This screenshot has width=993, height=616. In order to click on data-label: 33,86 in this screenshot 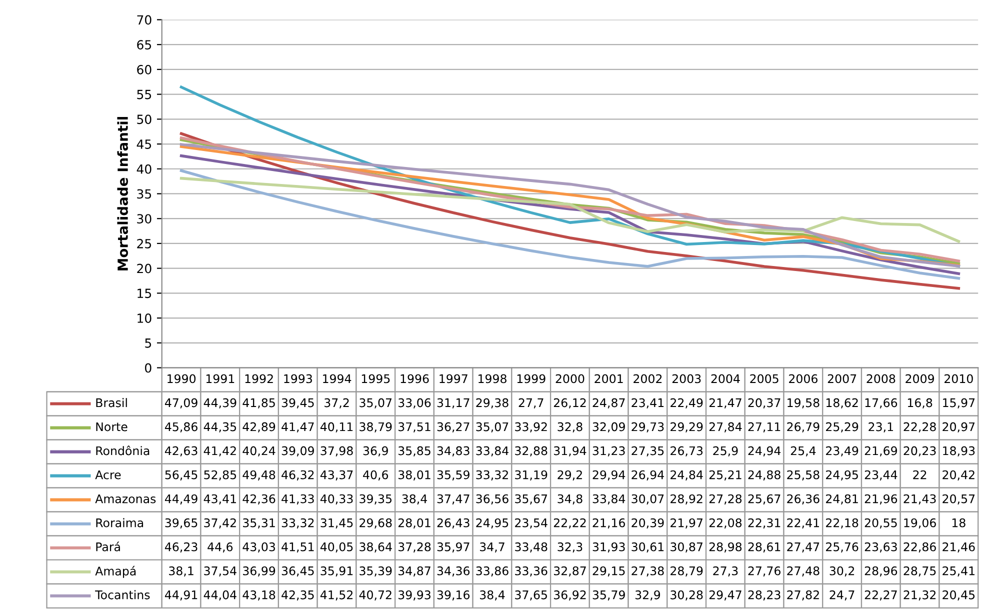, I will do `click(492, 571)`.